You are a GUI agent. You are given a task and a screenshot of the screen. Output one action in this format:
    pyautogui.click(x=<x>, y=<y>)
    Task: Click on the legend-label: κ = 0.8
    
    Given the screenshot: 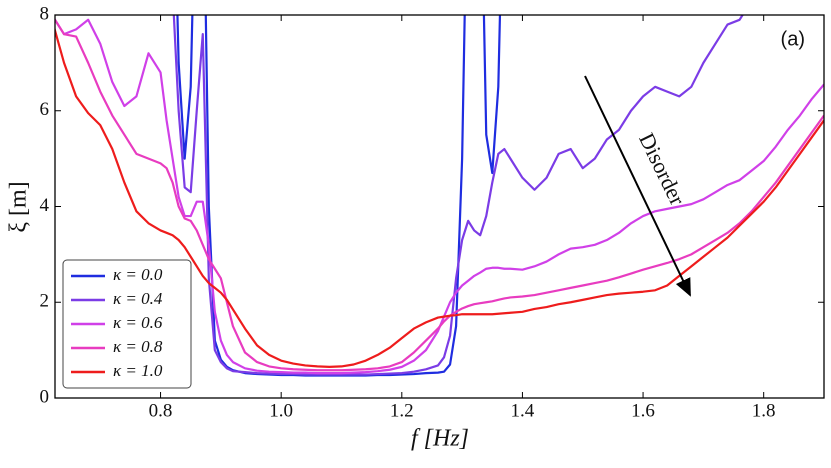 What is the action you would take?
    pyautogui.click(x=138, y=346)
    